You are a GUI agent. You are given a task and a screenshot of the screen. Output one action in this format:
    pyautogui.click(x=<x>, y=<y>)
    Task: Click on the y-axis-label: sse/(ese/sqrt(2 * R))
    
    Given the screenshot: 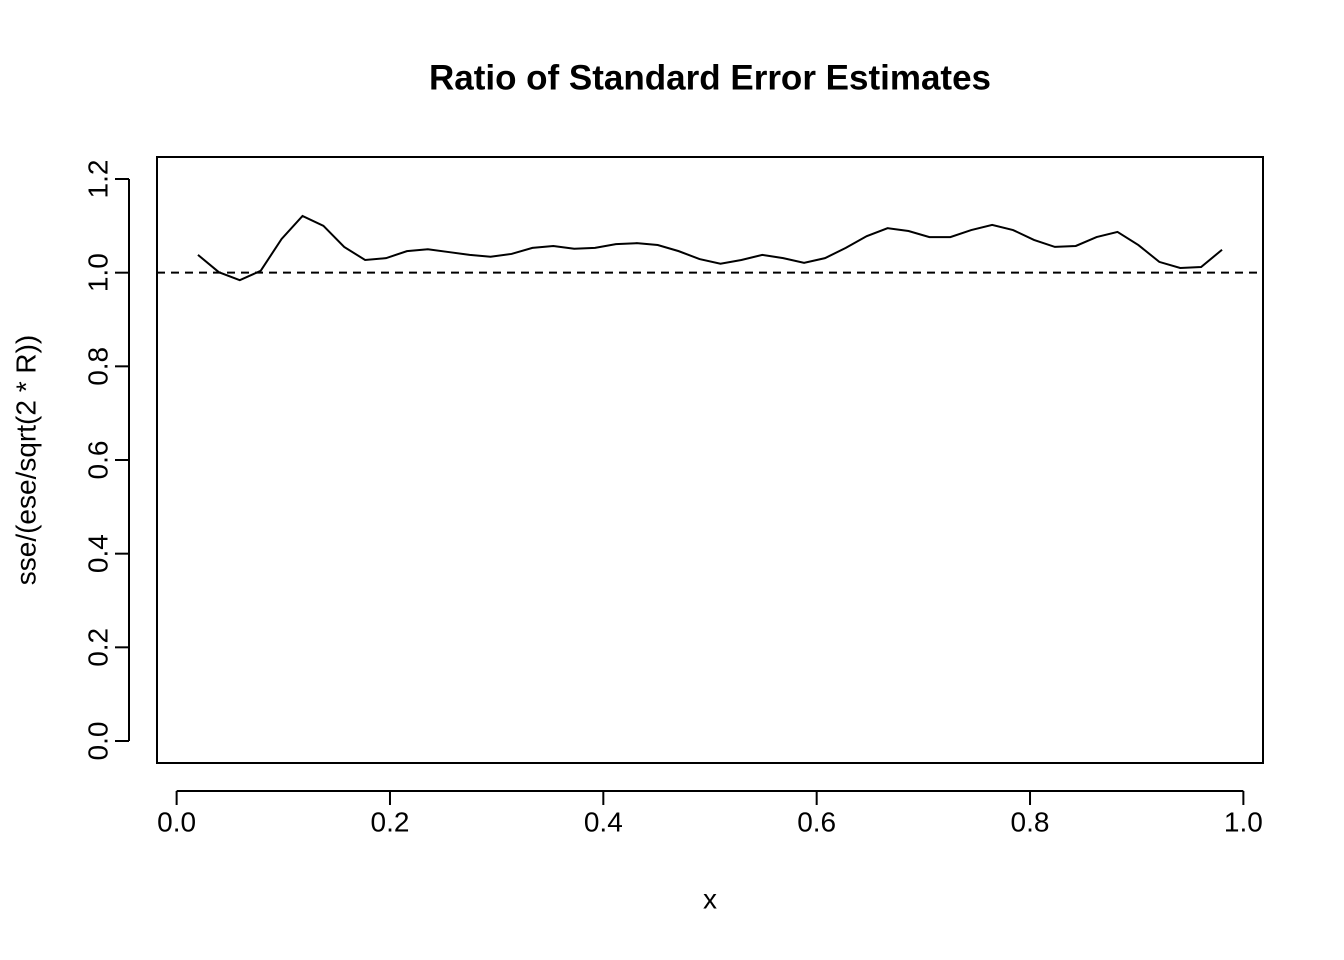 What is the action you would take?
    pyautogui.click(x=25, y=460)
    